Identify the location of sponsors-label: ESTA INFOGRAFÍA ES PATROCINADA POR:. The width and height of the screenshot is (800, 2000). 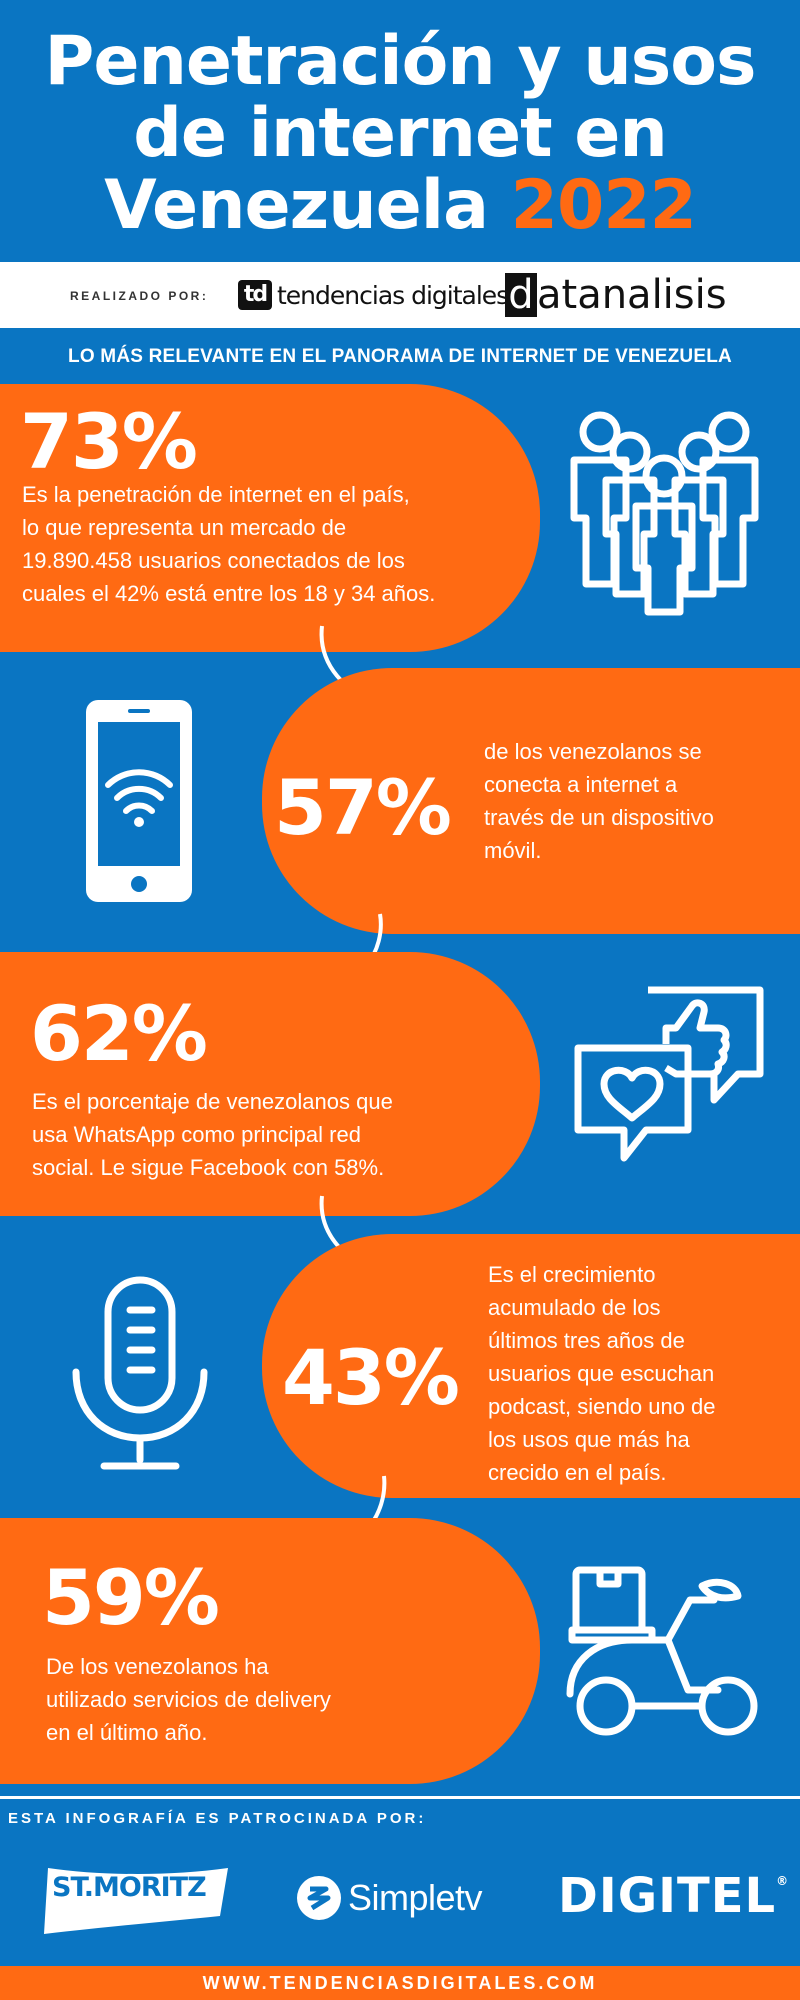
(217, 1818).